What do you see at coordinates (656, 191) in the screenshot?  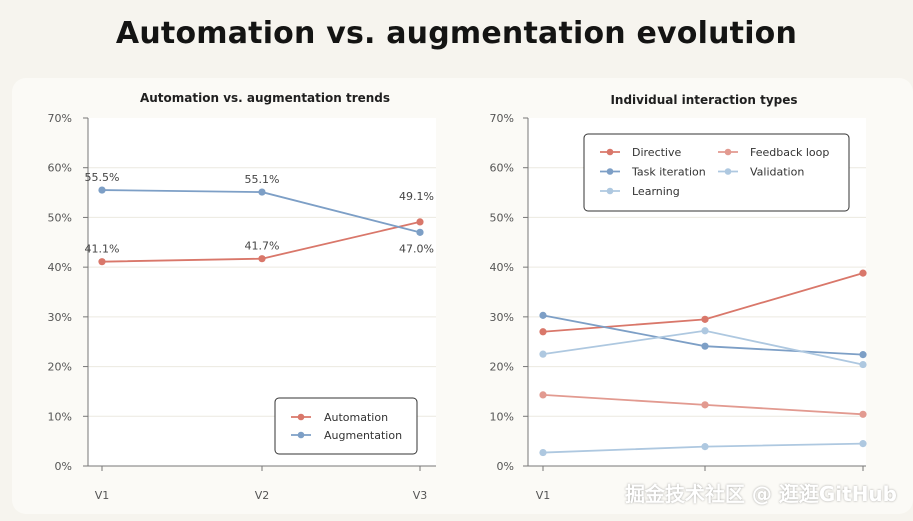 I see `legend-label: Learning` at bounding box center [656, 191].